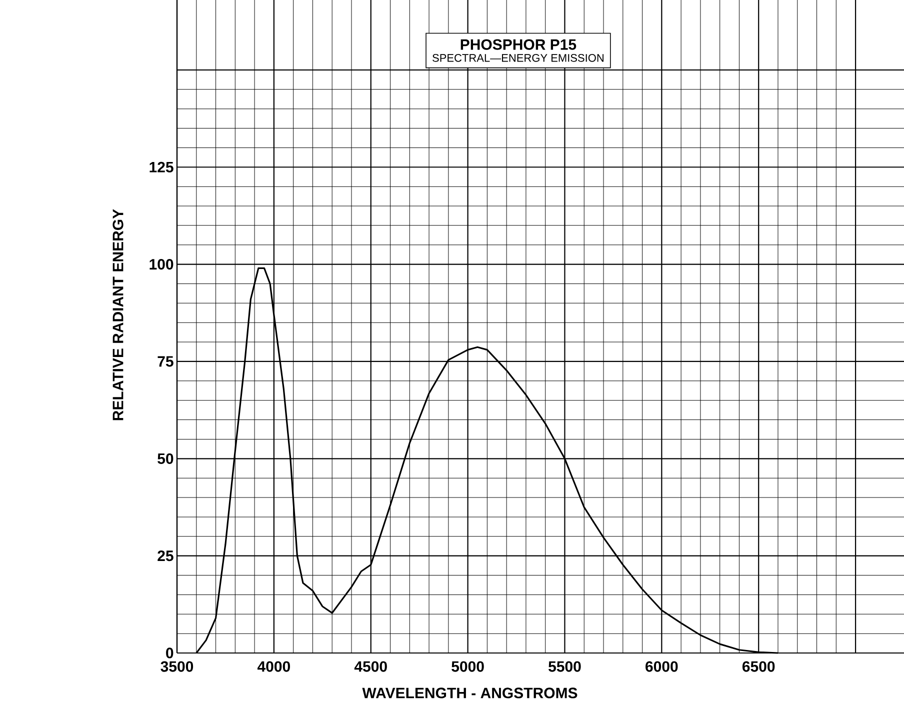 The height and width of the screenshot is (715, 904). Describe the element at coordinates (370, 666) in the screenshot. I see `x-tick-label: 4500` at that location.